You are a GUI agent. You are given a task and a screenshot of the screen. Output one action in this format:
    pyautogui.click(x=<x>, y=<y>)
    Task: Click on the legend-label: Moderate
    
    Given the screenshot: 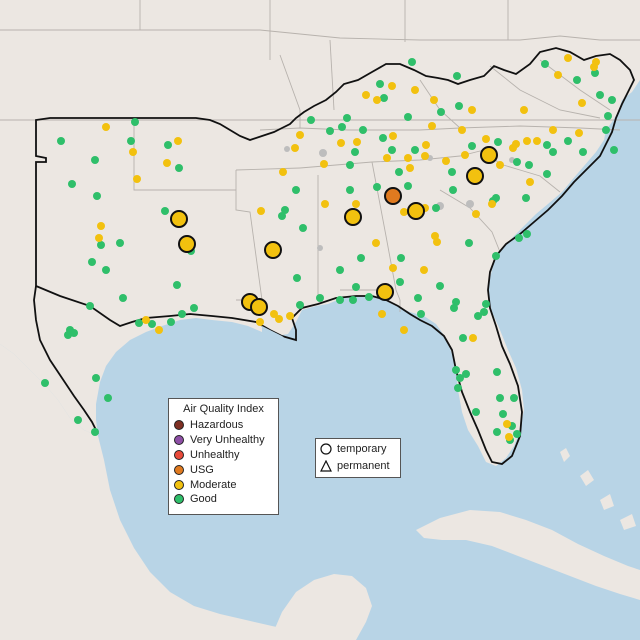 What is the action you would take?
    pyautogui.click(x=213, y=484)
    